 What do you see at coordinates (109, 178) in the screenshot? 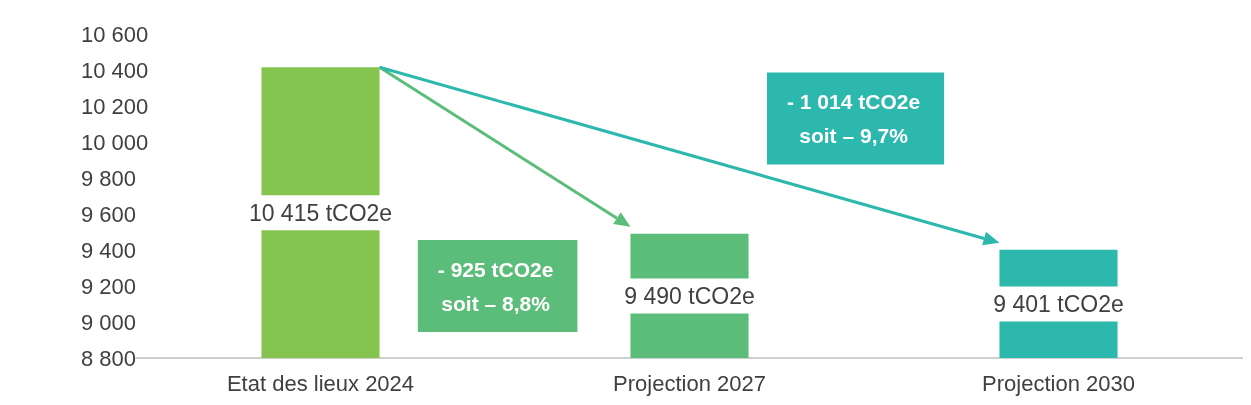
I see `y-tick-label: 9 800` at bounding box center [109, 178].